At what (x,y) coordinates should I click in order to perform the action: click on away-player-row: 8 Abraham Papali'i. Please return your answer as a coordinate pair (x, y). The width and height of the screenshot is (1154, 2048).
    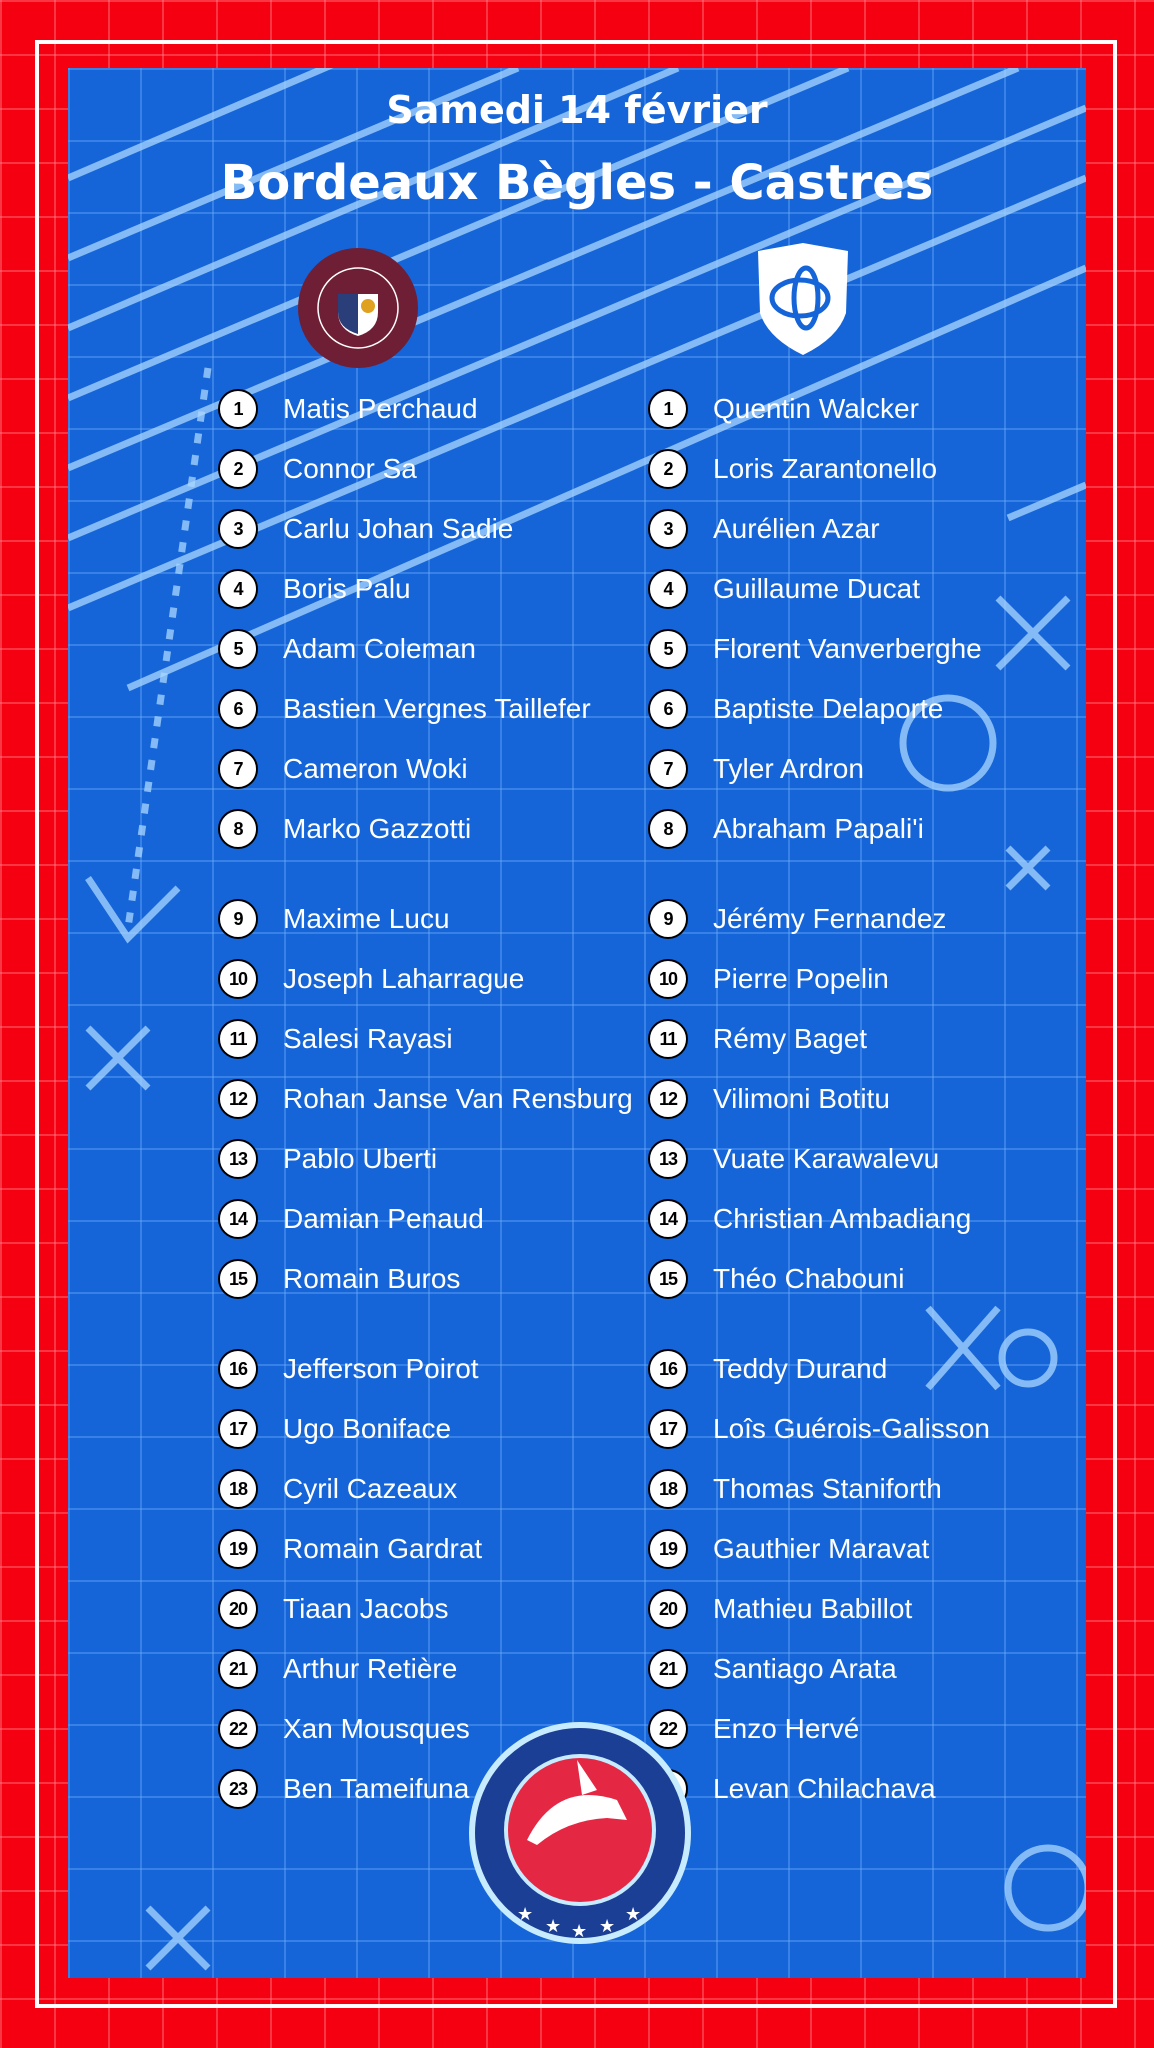
    Looking at the image, I should click on (786, 829).